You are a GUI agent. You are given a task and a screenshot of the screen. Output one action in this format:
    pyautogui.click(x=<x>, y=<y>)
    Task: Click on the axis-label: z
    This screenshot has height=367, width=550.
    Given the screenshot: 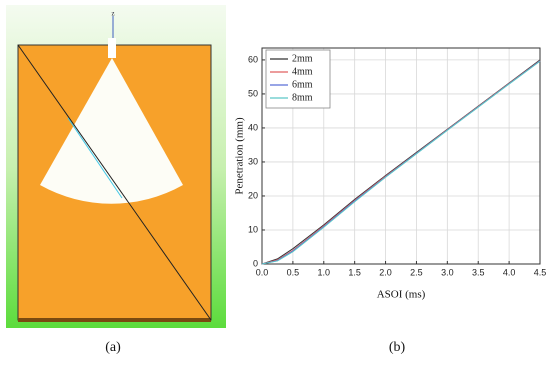 What is the action you would take?
    pyautogui.click(x=112, y=14)
    